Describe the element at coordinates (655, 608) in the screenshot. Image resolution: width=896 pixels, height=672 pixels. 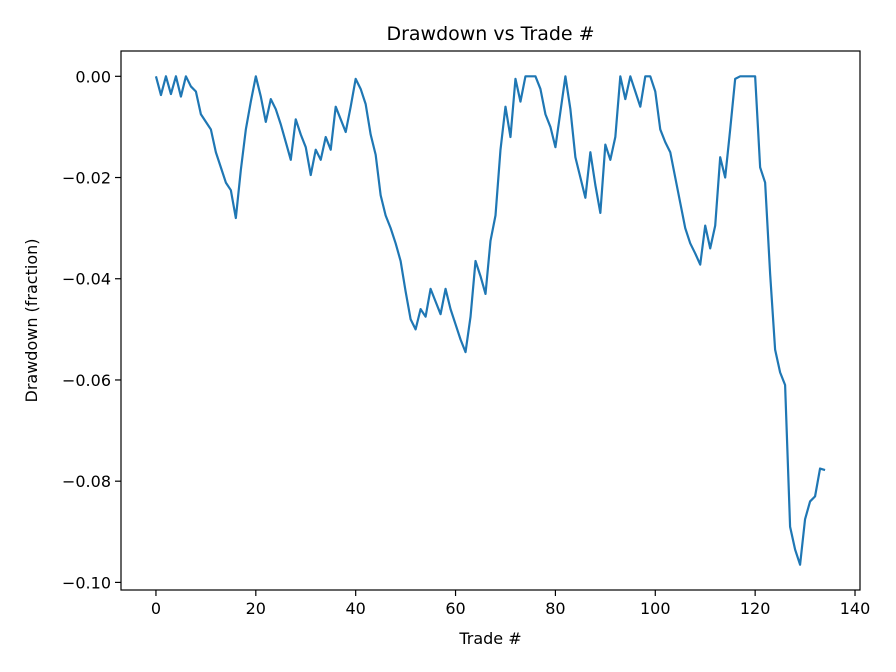
I see `x-tick-label: 100` at that location.